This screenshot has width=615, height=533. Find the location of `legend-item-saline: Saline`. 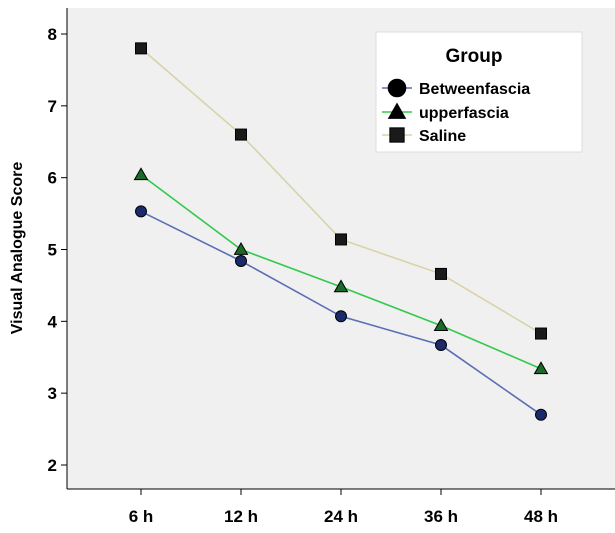

legend-item-saline: Saline is located at coordinates (424, 136).